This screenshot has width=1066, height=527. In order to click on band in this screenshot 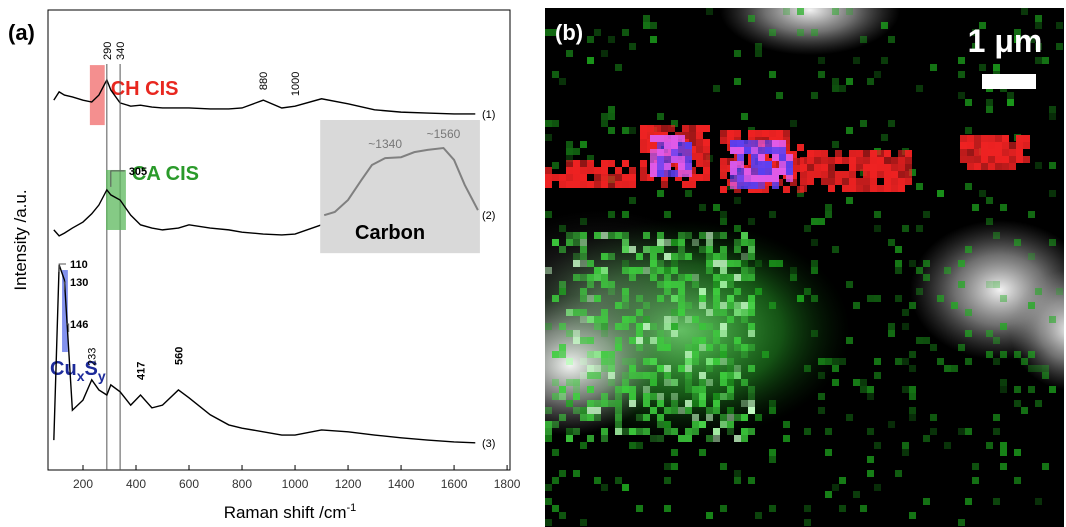, I will do `click(116, 199)`.